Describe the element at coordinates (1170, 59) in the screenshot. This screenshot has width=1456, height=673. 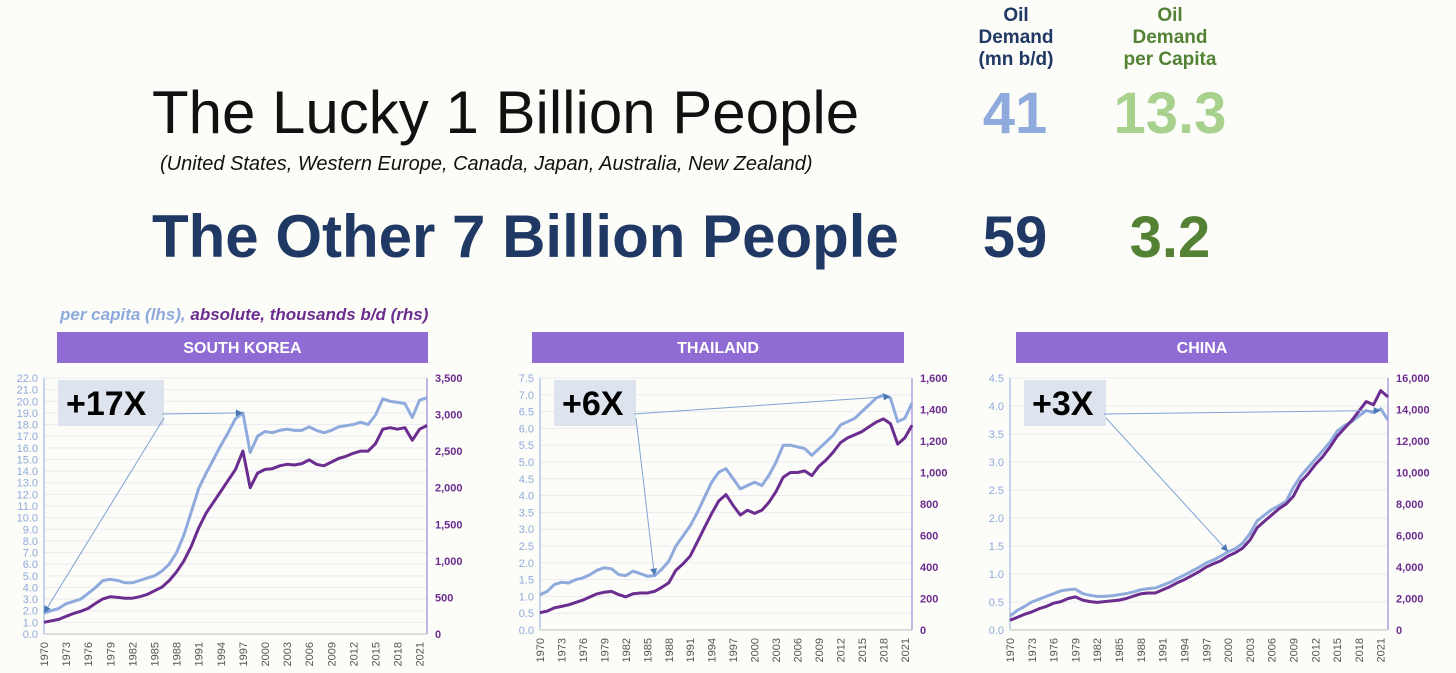
I see `per-capita-header-line: per Capita` at that location.